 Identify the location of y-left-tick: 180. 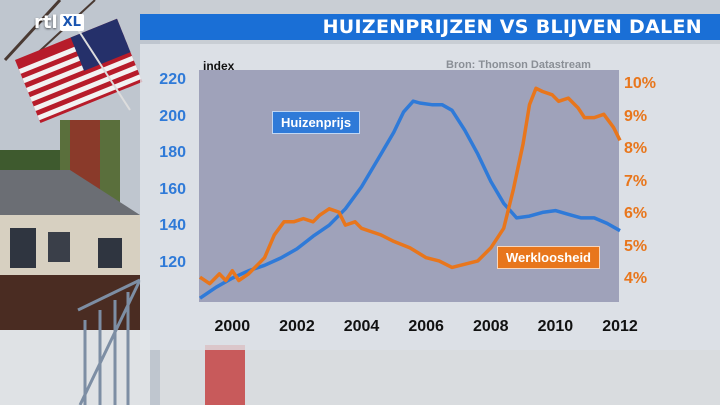
(172, 153).